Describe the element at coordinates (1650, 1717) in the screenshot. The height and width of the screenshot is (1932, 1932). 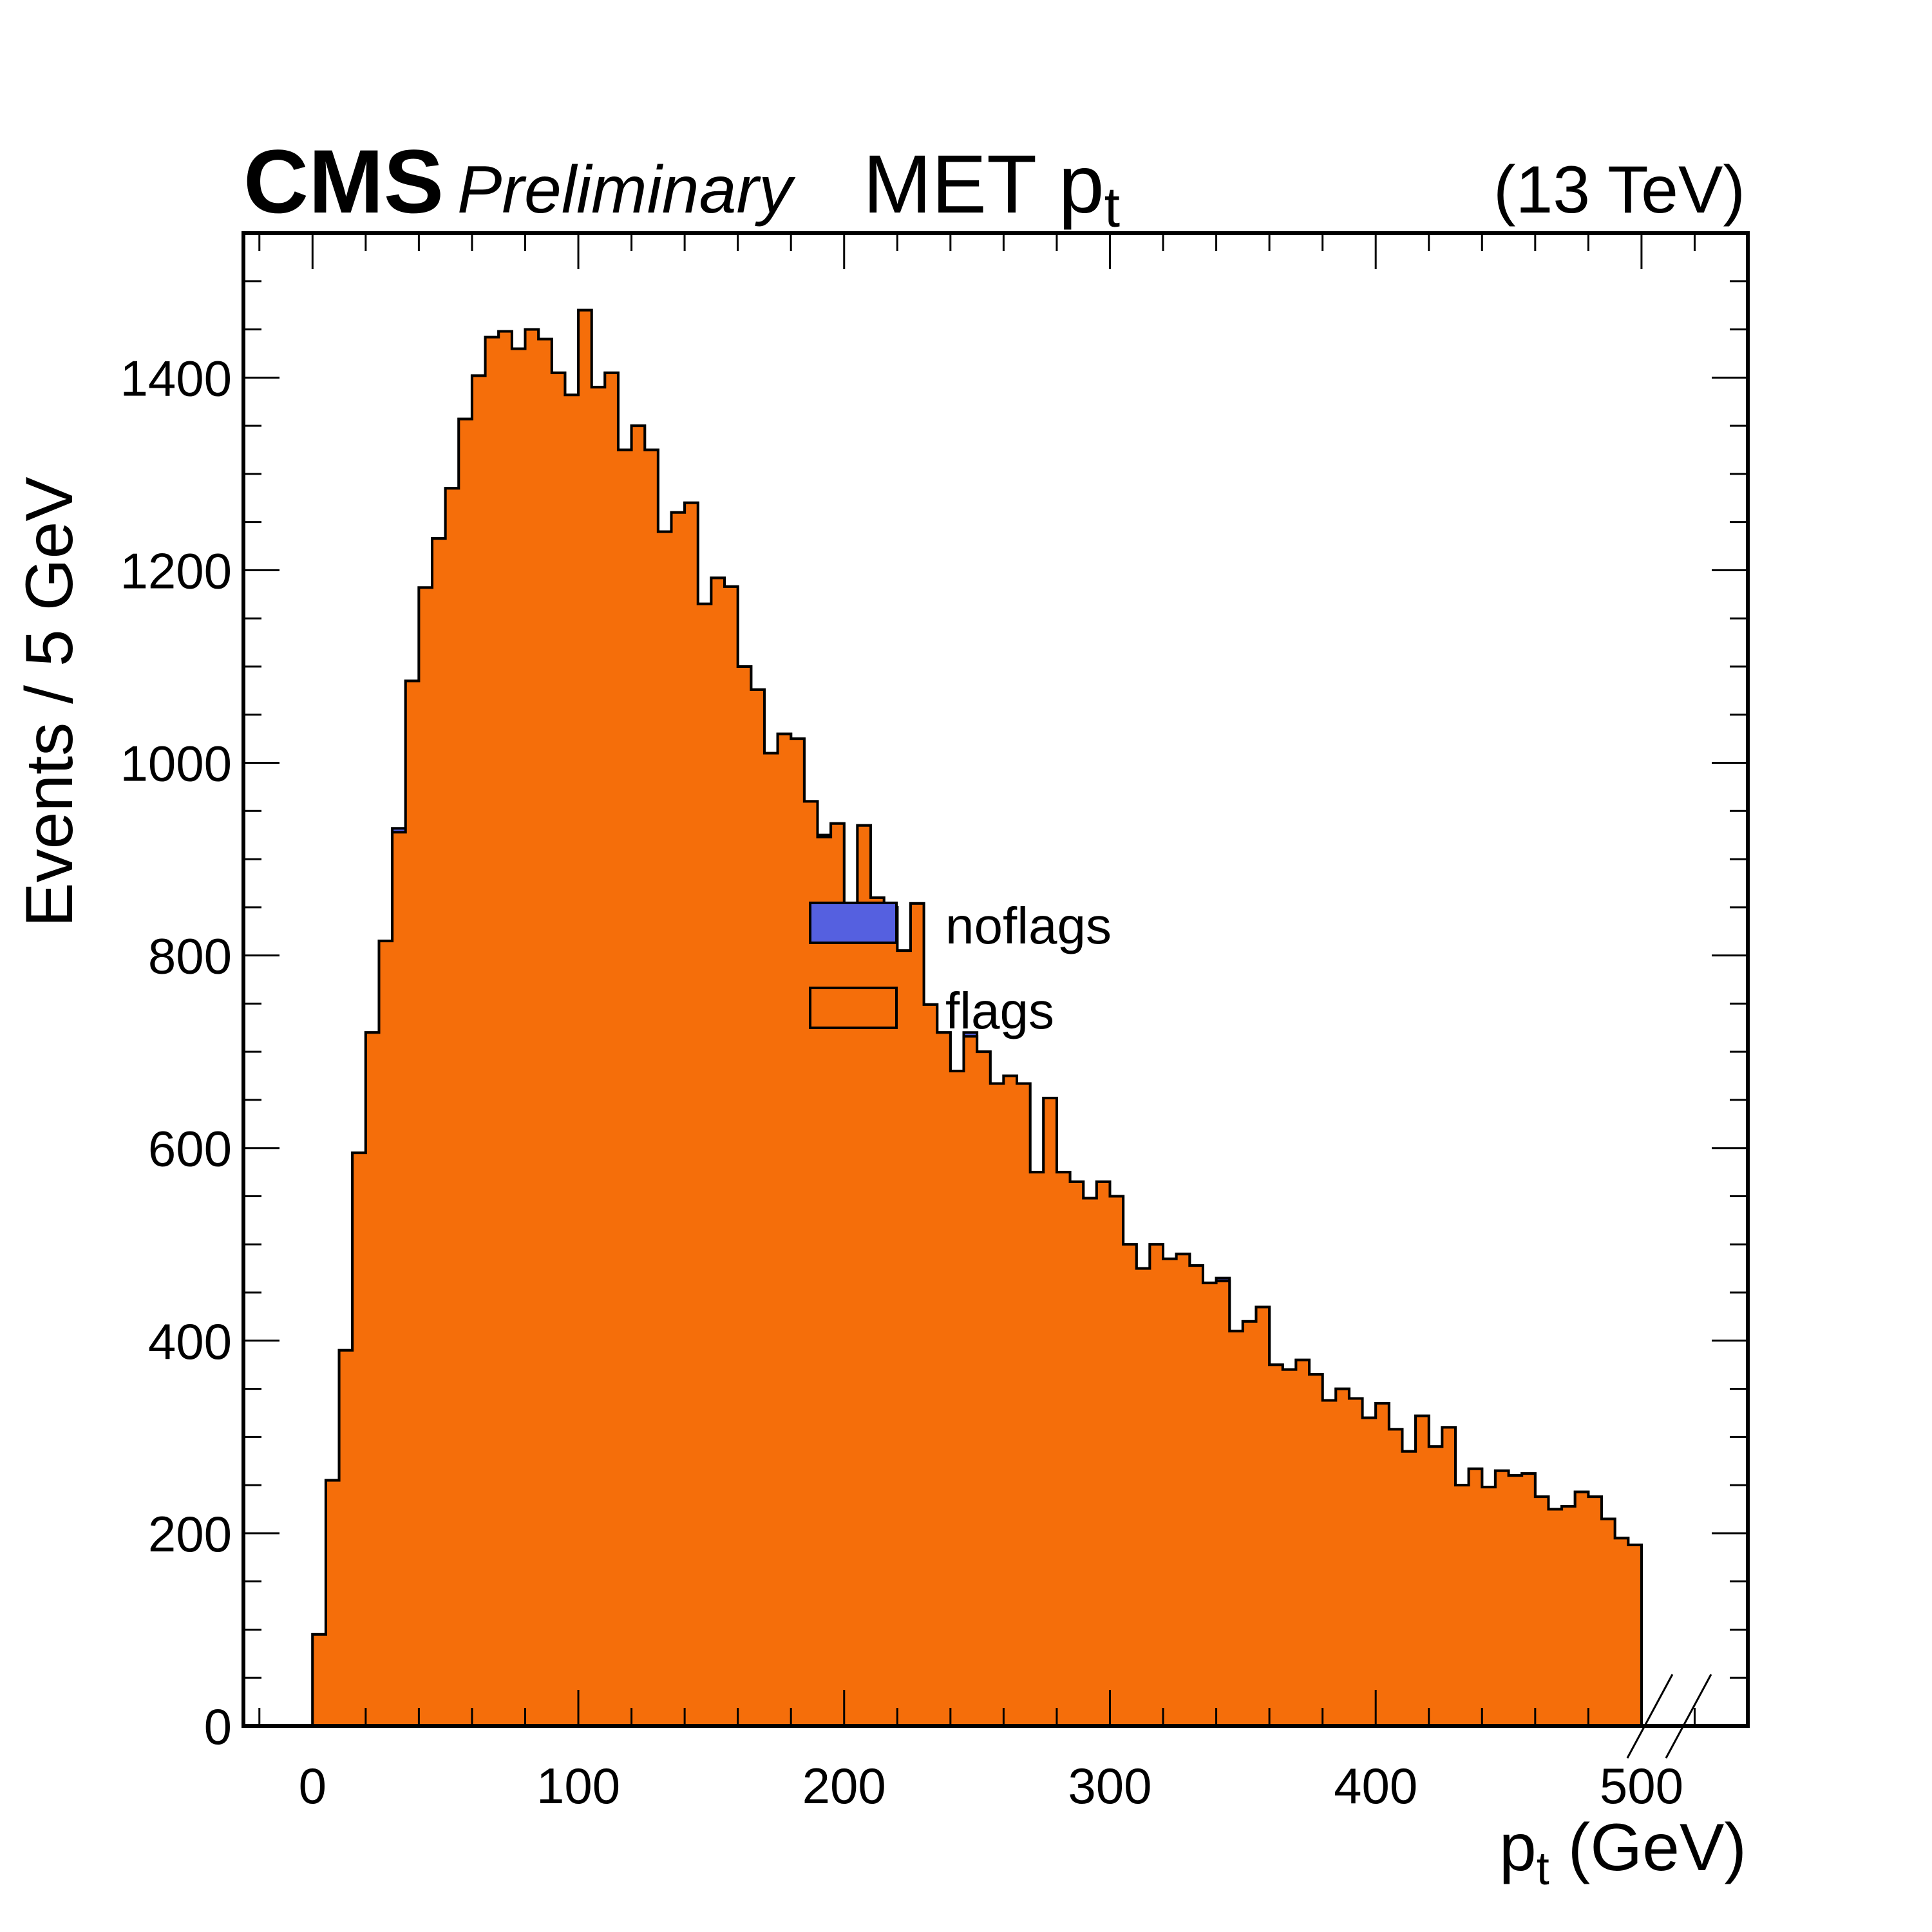
I see `break-mark-line` at that location.